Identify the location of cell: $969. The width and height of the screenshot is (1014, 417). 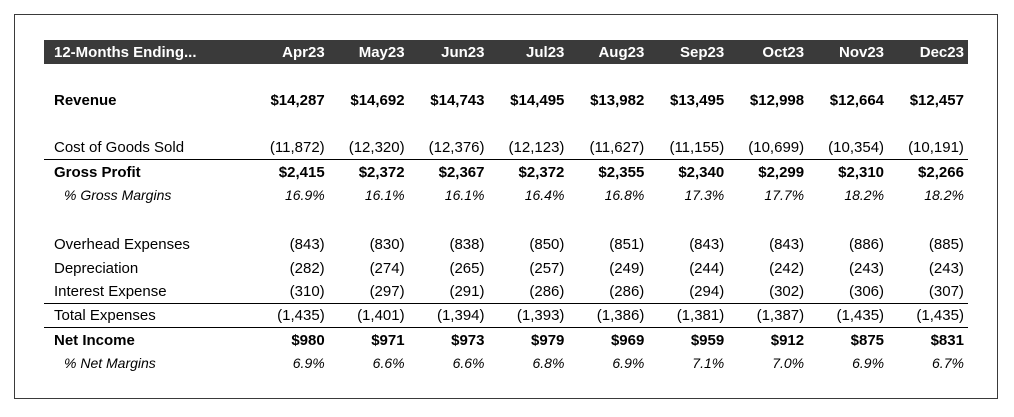
(627, 340).